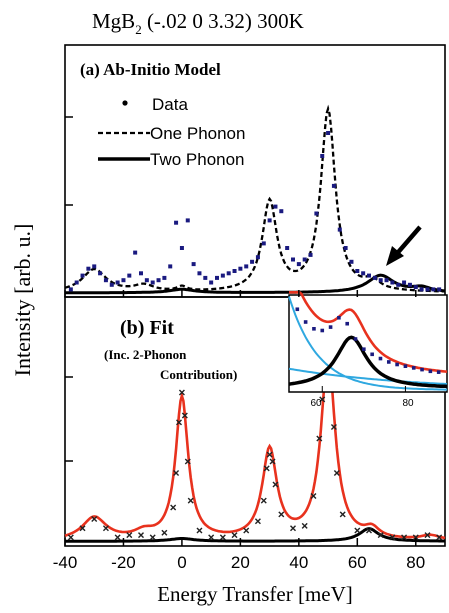  I want to click on inset-component-curve, so click(367, 343).